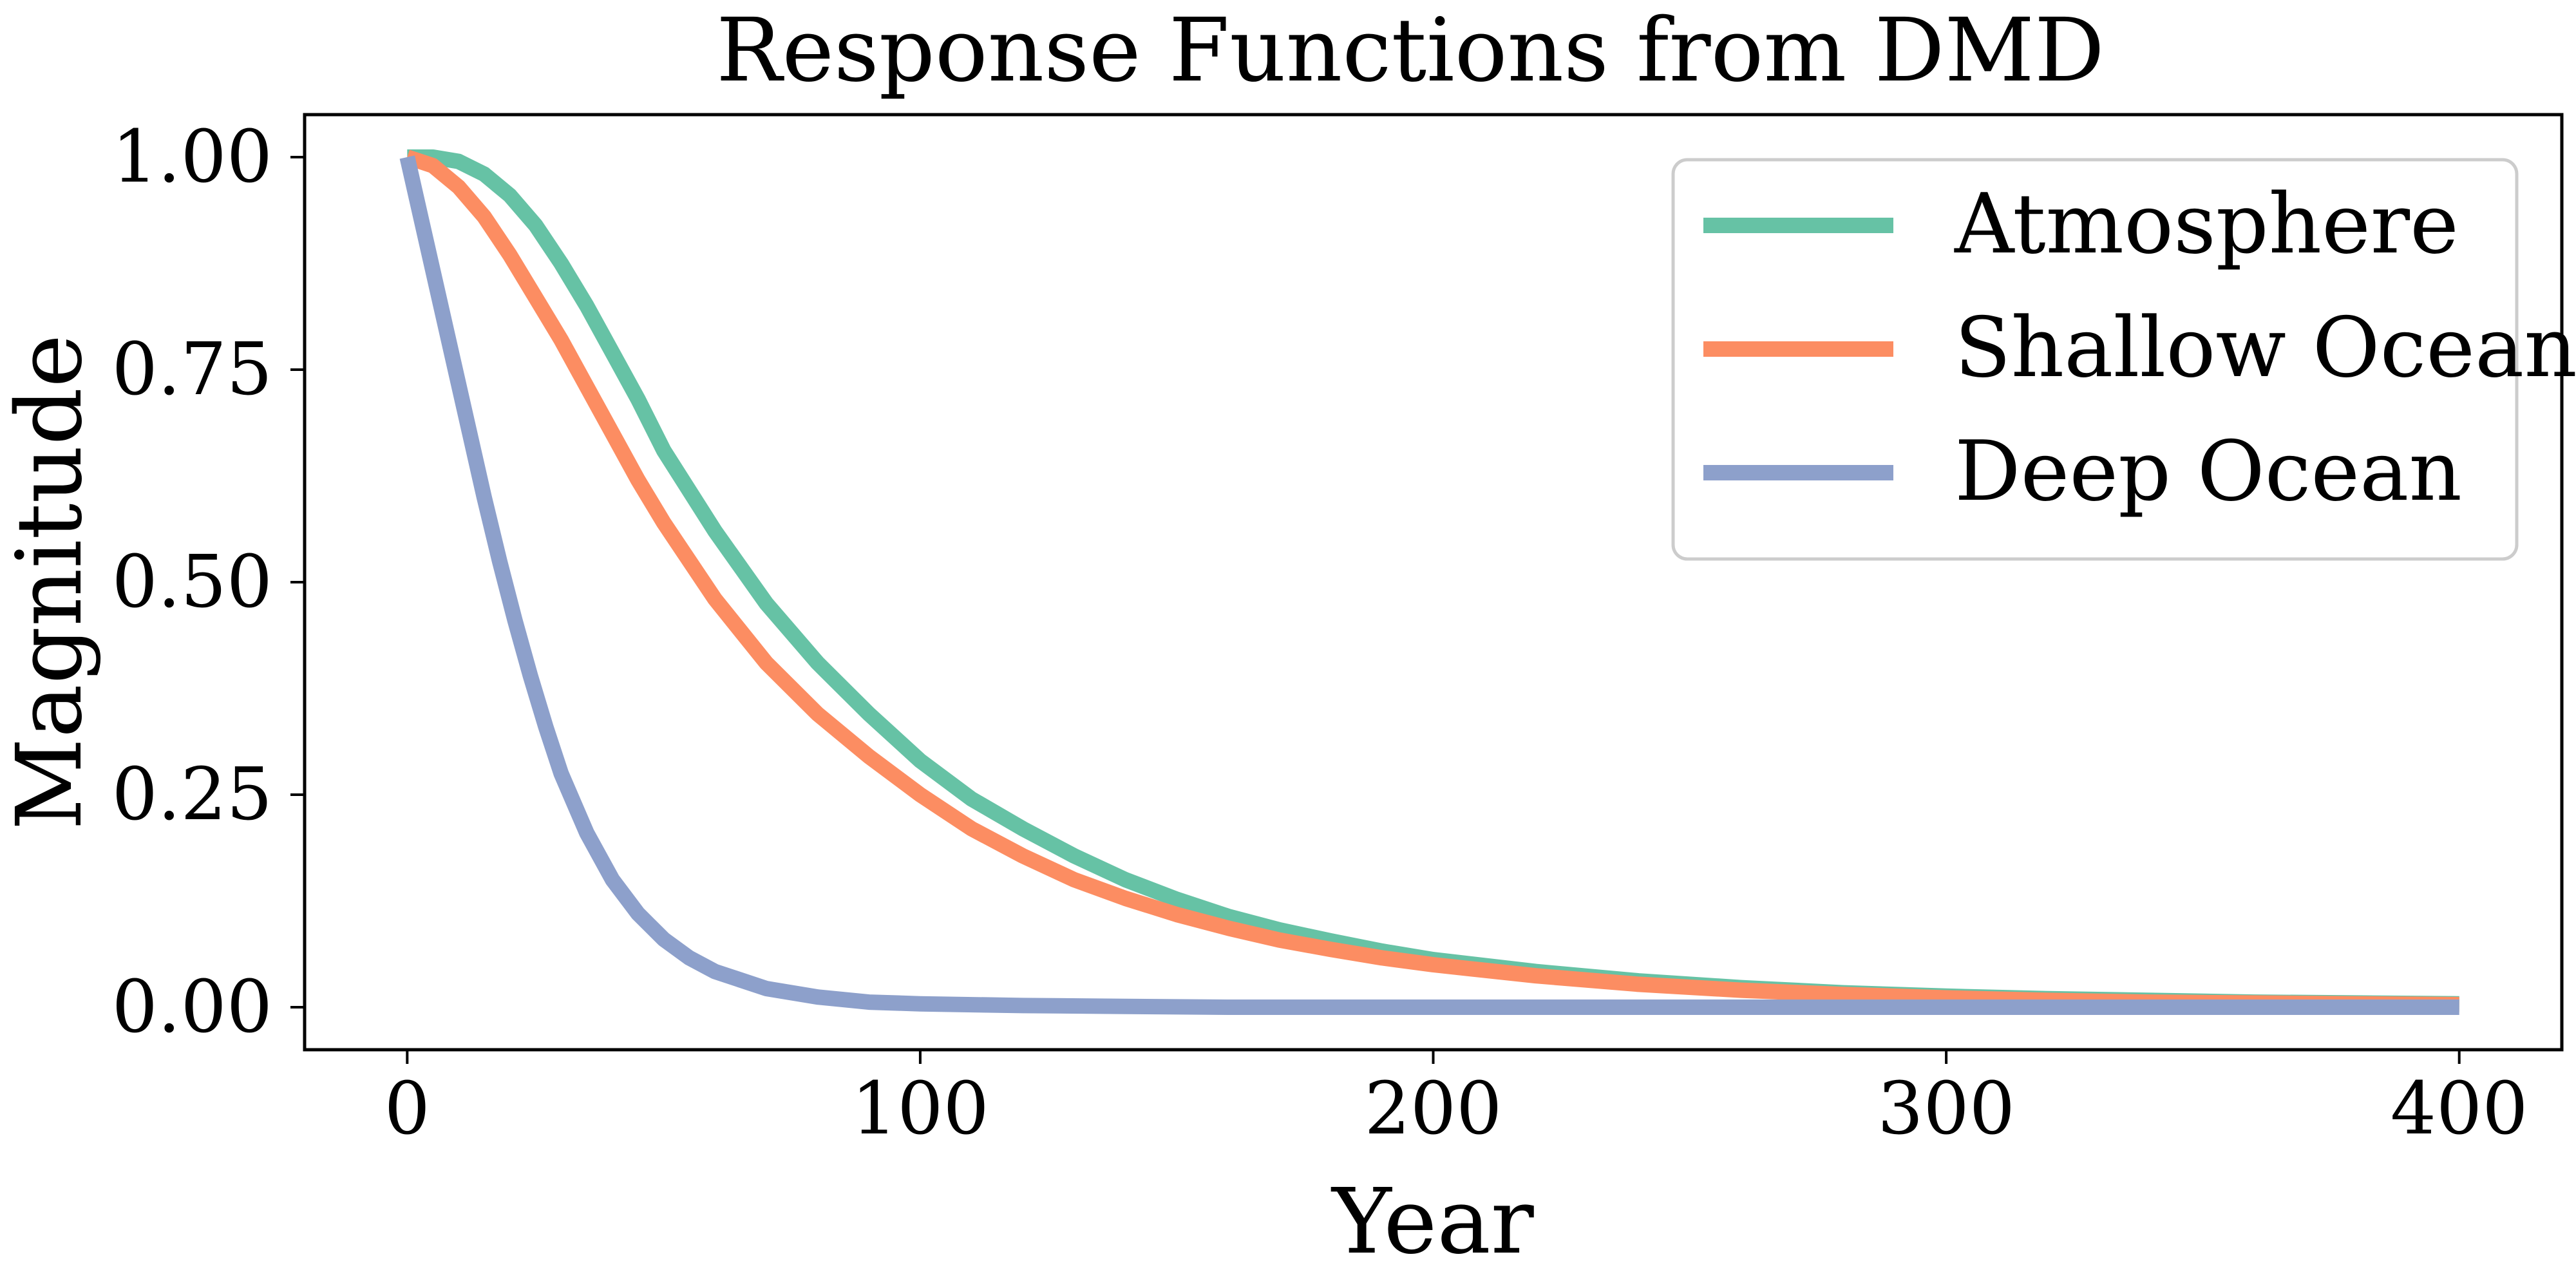 The image size is (2576, 1288). What do you see at coordinates (2206, 224) in the screenshot?
I see `legend-label-atmosphere: Atmosphere` at bounding box center [2206, 224].